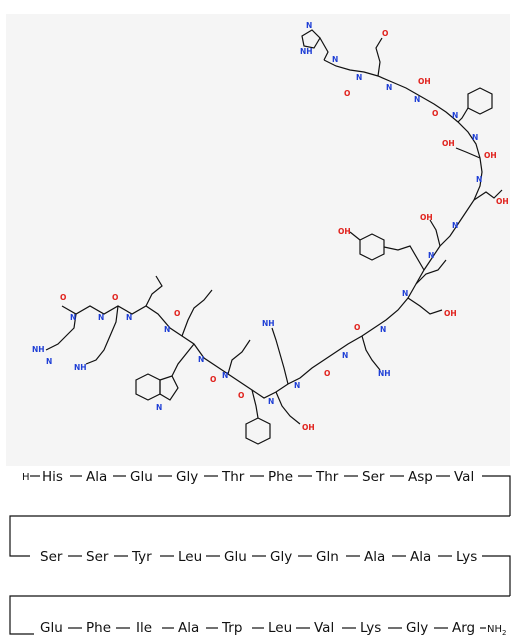 The image size is (516, 636). Describe the element at coordinates (420, 477) in the screenshot. I see `residue: Asp` at that location.